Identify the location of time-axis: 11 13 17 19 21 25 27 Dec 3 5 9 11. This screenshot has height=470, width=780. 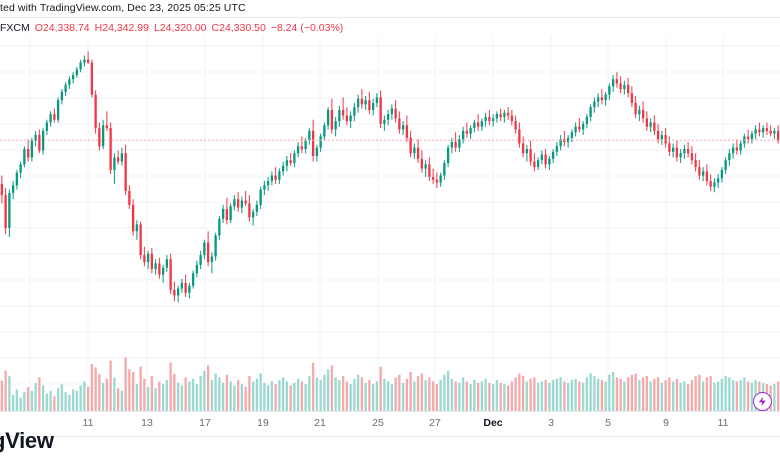
(390, 424).